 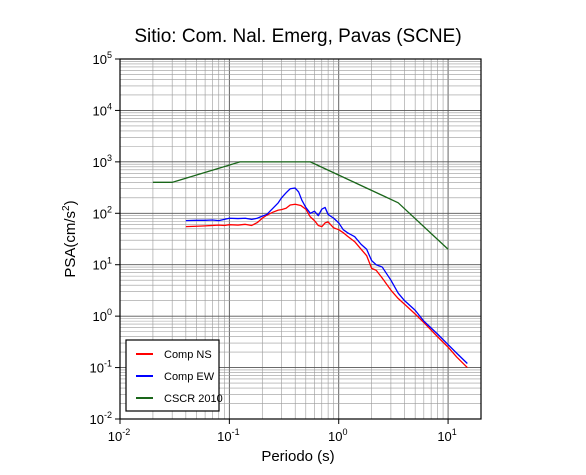 What do you see at coordinates (282, 431) in the screenshot?
I see `x-axis-ticks: 10⁻² 10⁻¹ 10⁰ 10¹` at bounding box center [282, 431].